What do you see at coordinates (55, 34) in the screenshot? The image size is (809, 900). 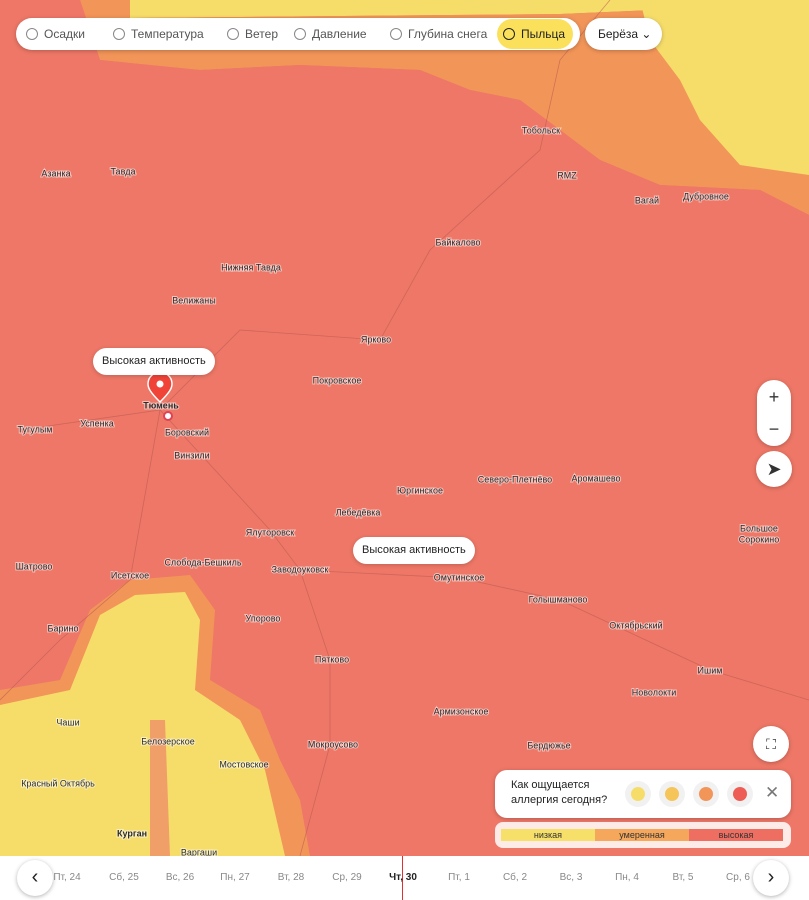 I see `layer-tab: Осадки` at bounding box center [55, 34].